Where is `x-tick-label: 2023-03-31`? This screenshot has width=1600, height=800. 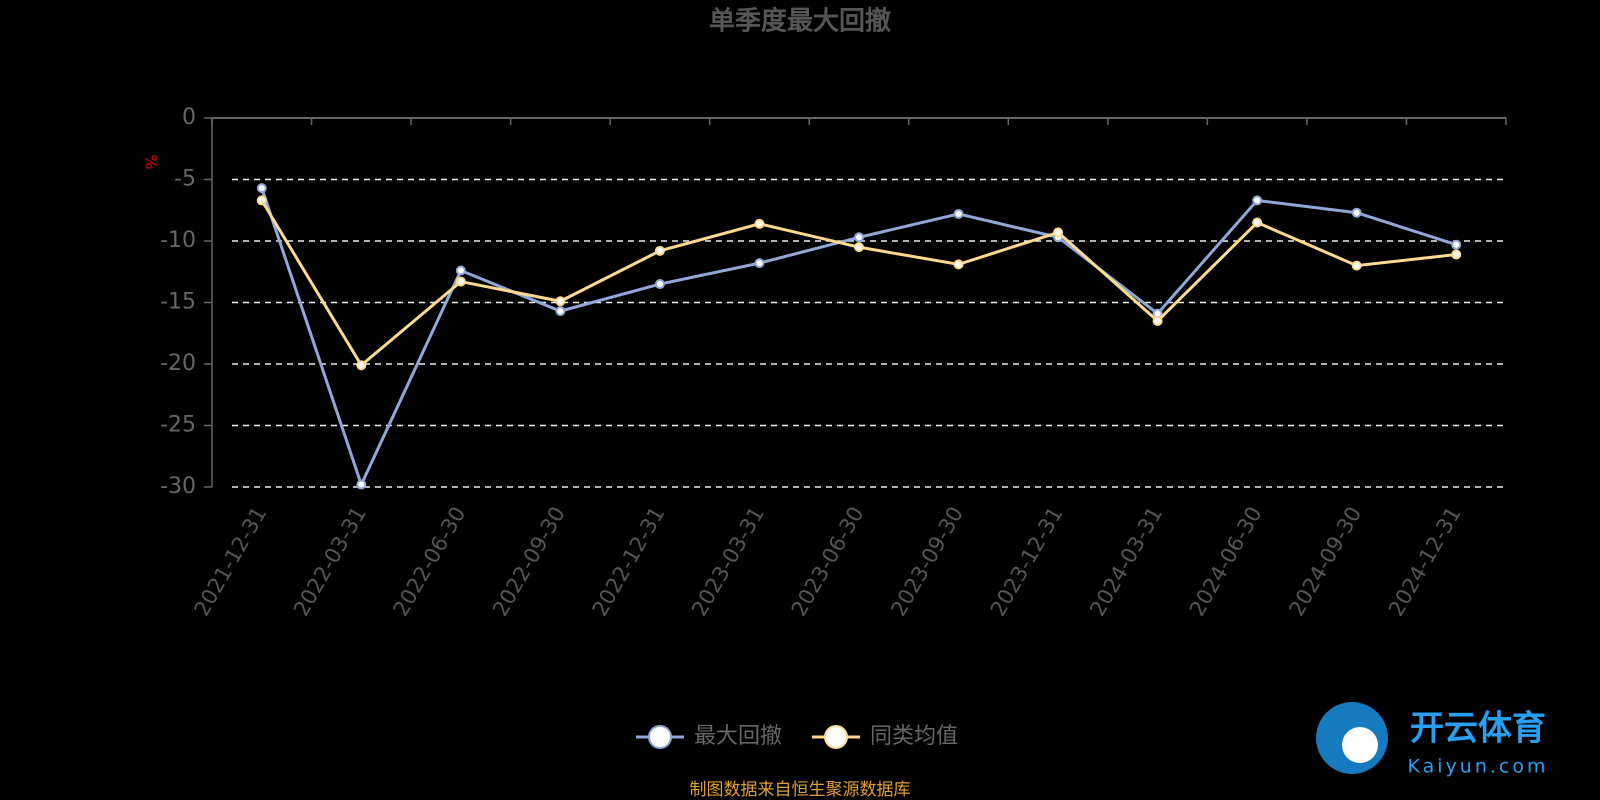 x-tick-label: 2023-03-31 is located at coordinates (728, 562).